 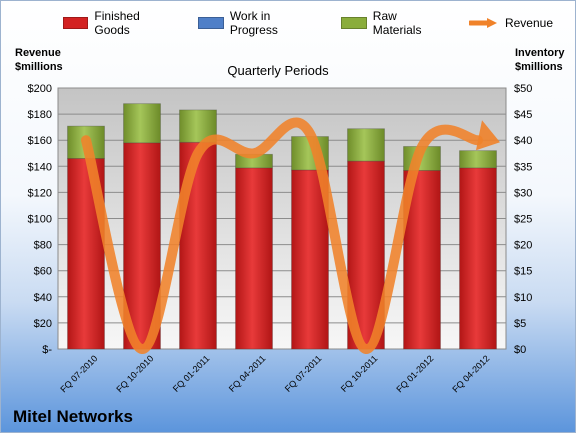 What do you see at coordinates (43, 272) in the screenshot?
I see `left-tick-label: $60` at bounding box center [43, 272].